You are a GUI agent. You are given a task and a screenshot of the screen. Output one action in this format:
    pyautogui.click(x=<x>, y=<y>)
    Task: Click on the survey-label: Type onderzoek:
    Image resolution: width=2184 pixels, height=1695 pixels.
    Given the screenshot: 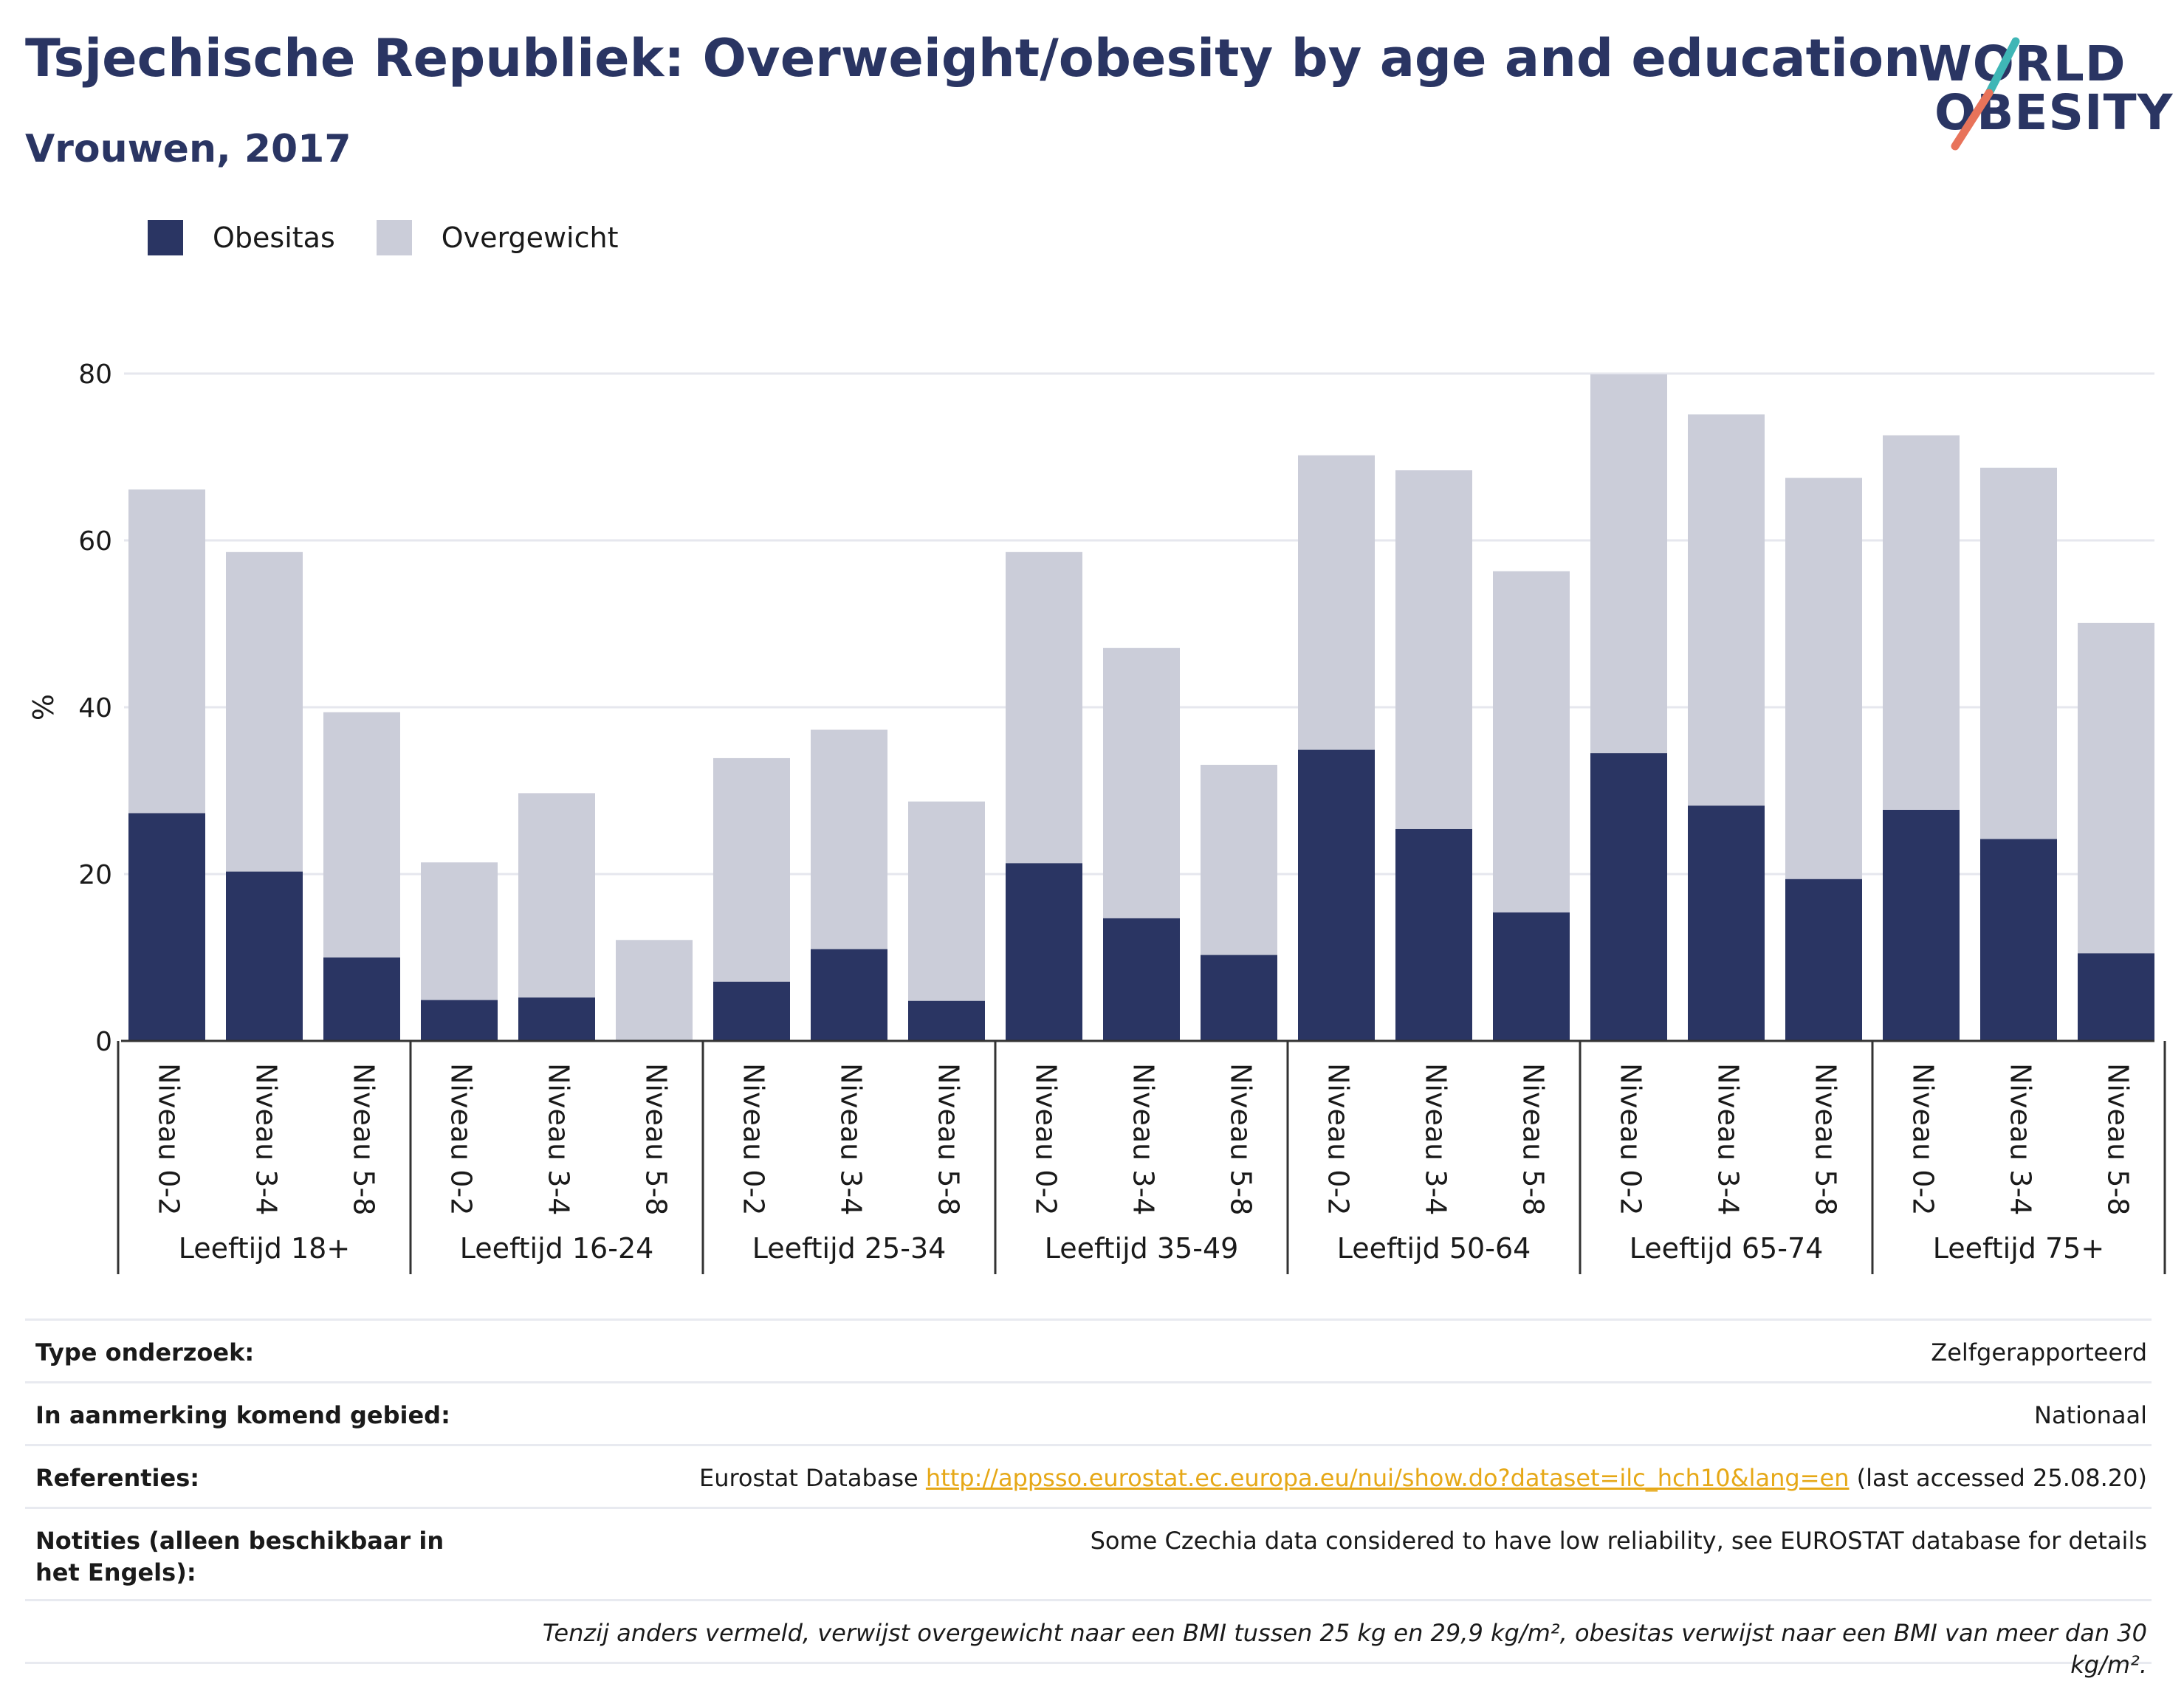 What is the action you would take?
    pyautogui.click(x=145, y=1352)
    